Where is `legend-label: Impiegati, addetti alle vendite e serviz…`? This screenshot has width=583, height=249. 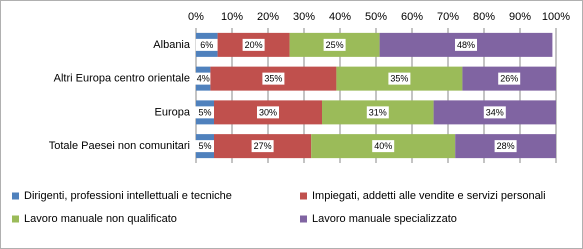 legend-label: Impiegati, addetti alle vendite e serviz… is located at coordinates (429, 196).